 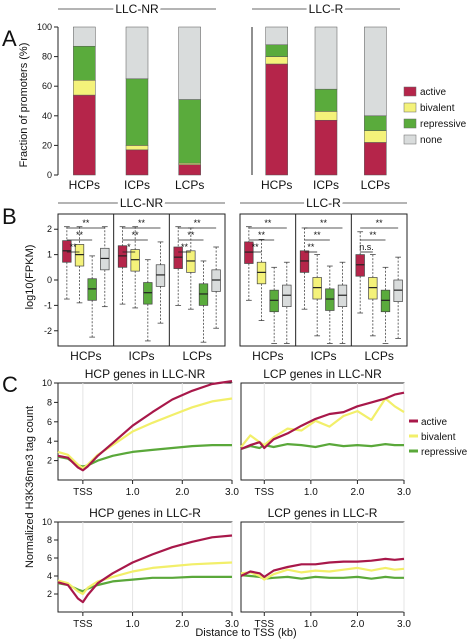 I want to click on y-tick-label: 20, so click(x=47, y=145).